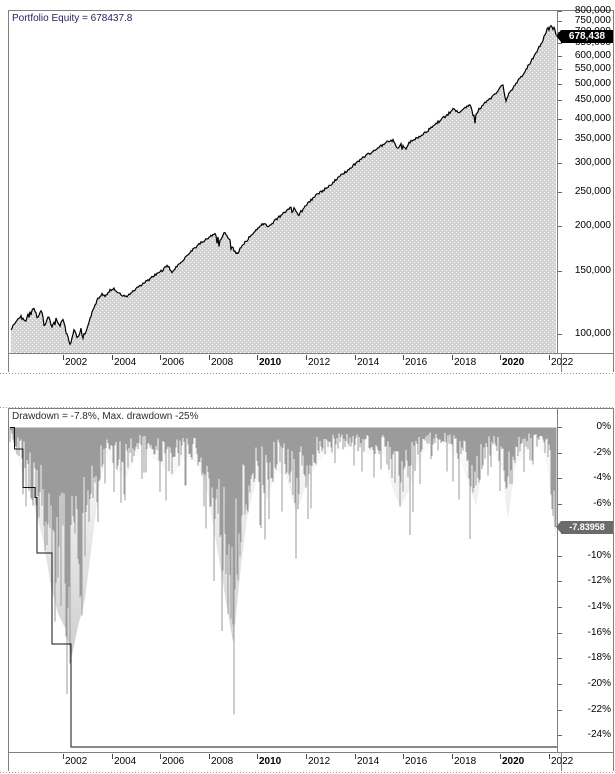 This screenshot has height=774, width=615. Describe the element at coordinates (105, 416) in the screenshot. I see `drawdown-pane-title: Drawdown = -7.8%, Max. drawdown -25%` at that location.